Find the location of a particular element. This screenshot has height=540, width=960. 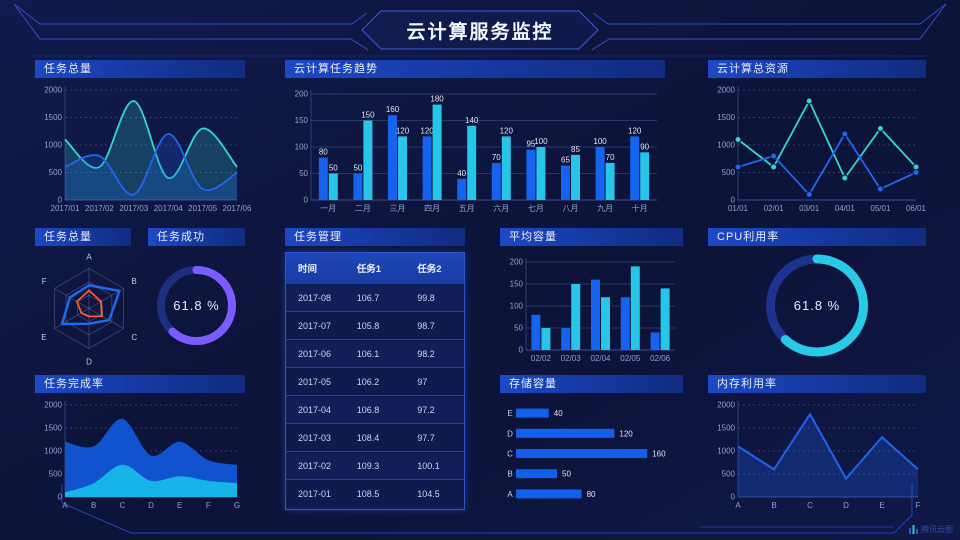

svg-text: 85 is located at coordinates (575, 149).